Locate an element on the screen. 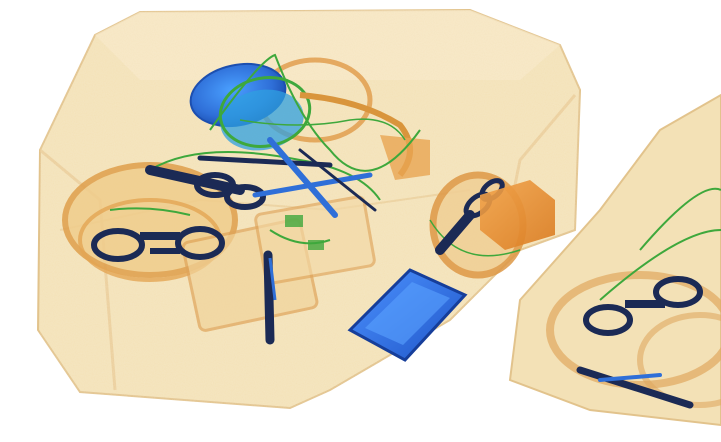 Image resolution: width=721 pixels, height=442 pixels. blue-tray is located at coordinates (407, 315).